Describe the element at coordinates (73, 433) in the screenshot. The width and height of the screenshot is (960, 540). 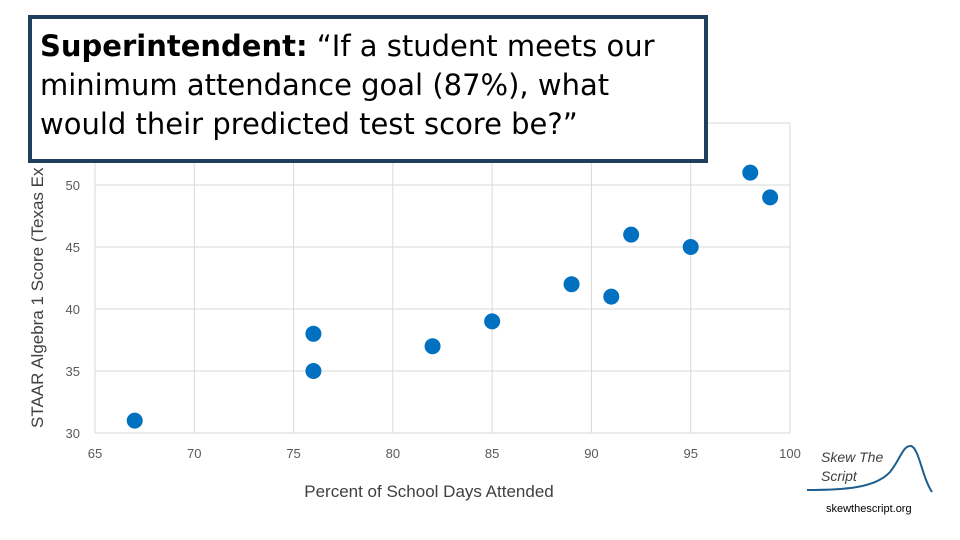
I see `y-tick-label: 30` at that location.